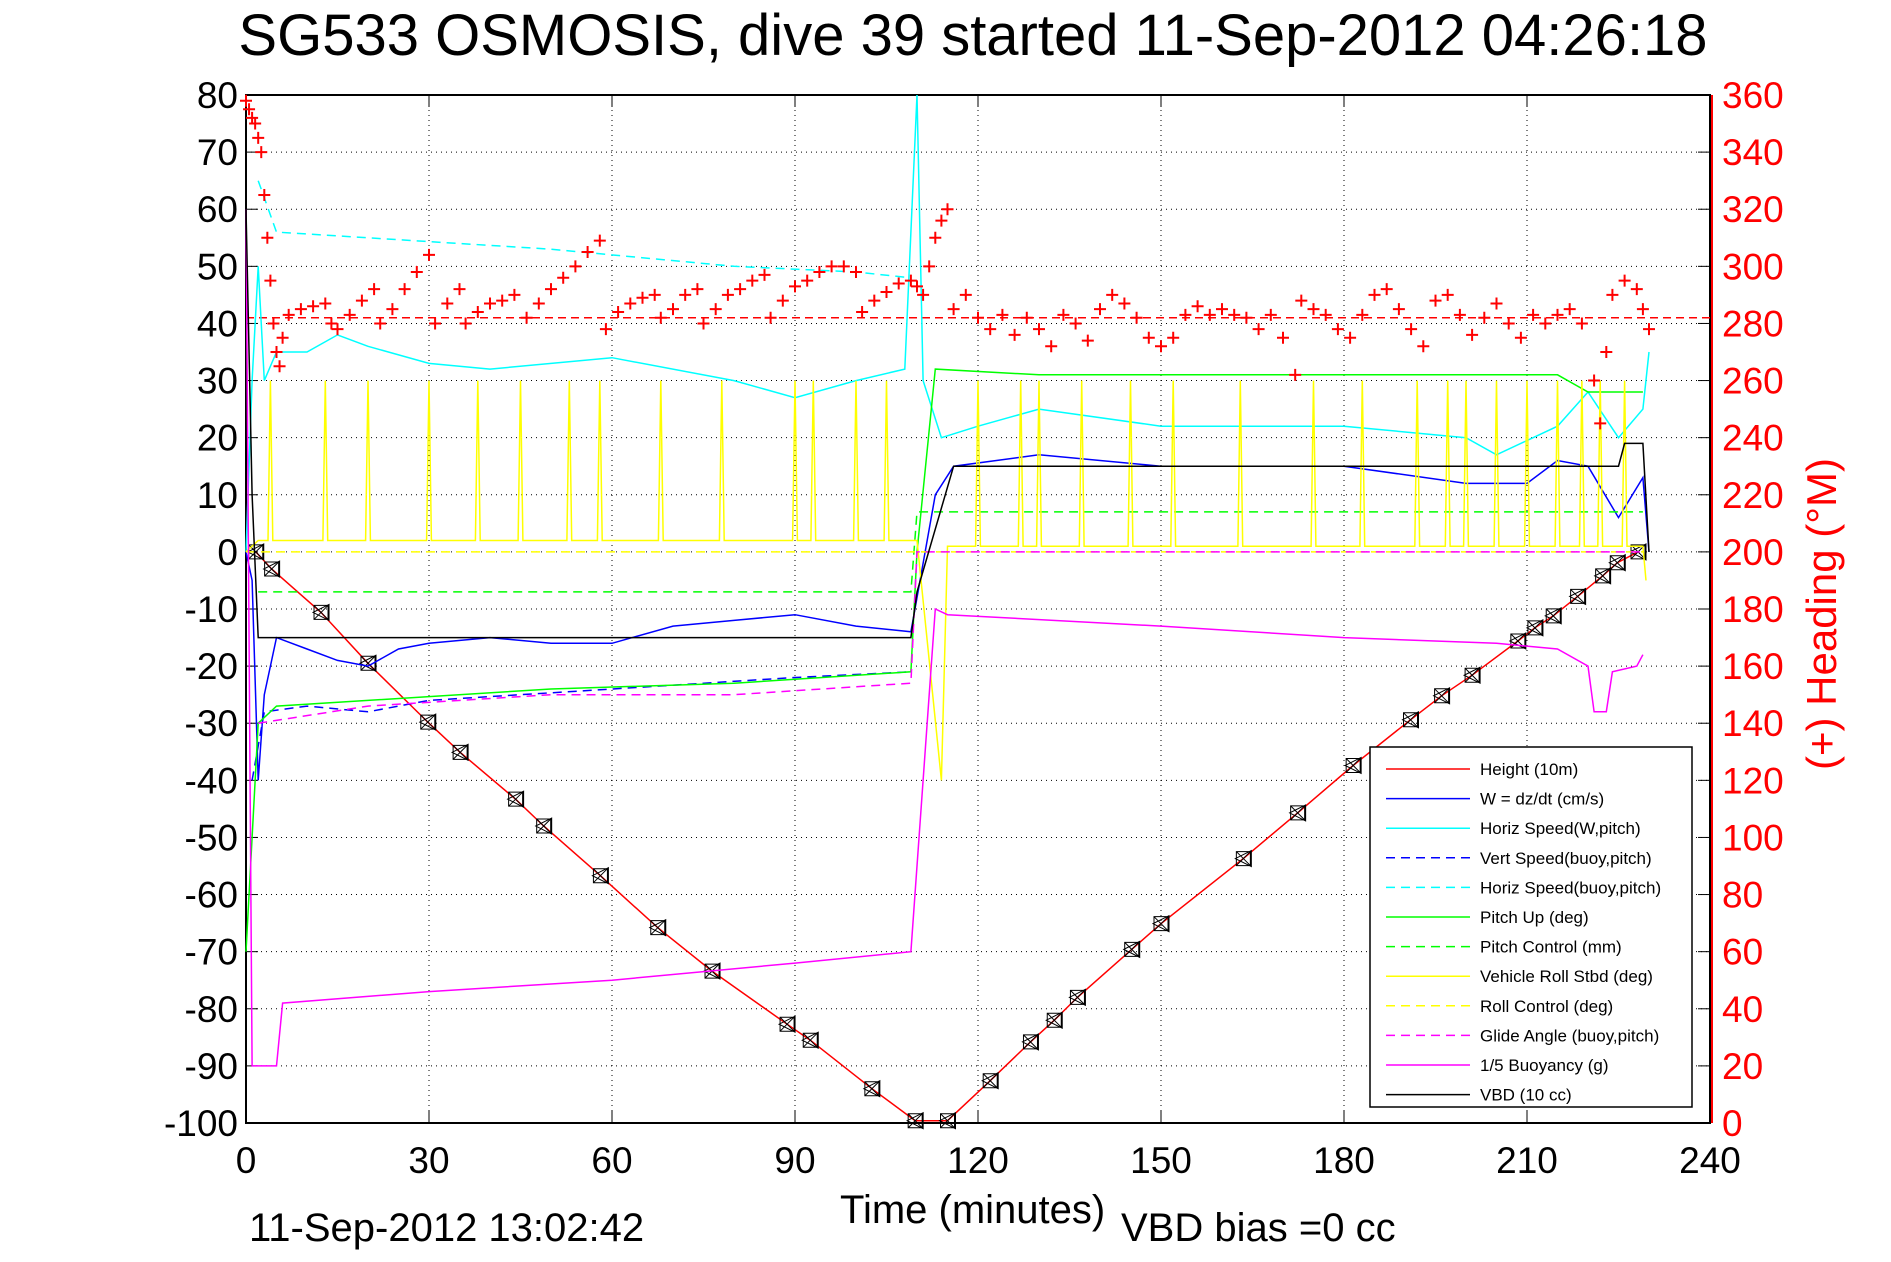 The image size is (1891, 1262). What do you see at coordinates (211, 609) in the screenshot?
I see `y-tick-label: -10` at bounding box center [211, 609].